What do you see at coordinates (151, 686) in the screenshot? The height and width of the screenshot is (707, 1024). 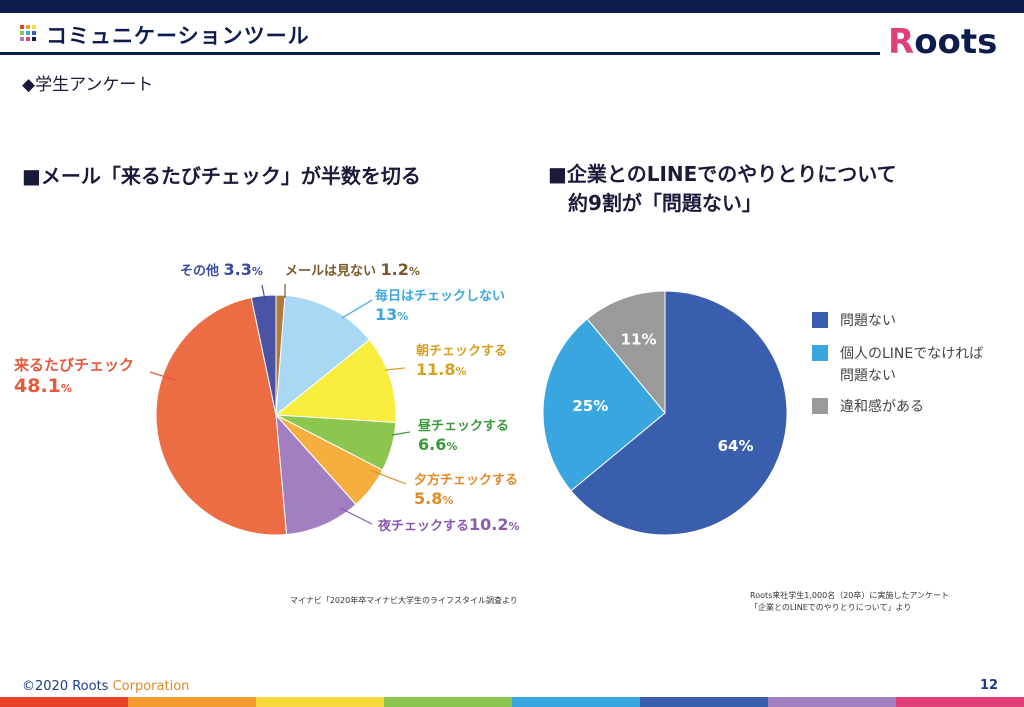 I see `copyright-corporation: Corporation` at bounding box center [151, 686].